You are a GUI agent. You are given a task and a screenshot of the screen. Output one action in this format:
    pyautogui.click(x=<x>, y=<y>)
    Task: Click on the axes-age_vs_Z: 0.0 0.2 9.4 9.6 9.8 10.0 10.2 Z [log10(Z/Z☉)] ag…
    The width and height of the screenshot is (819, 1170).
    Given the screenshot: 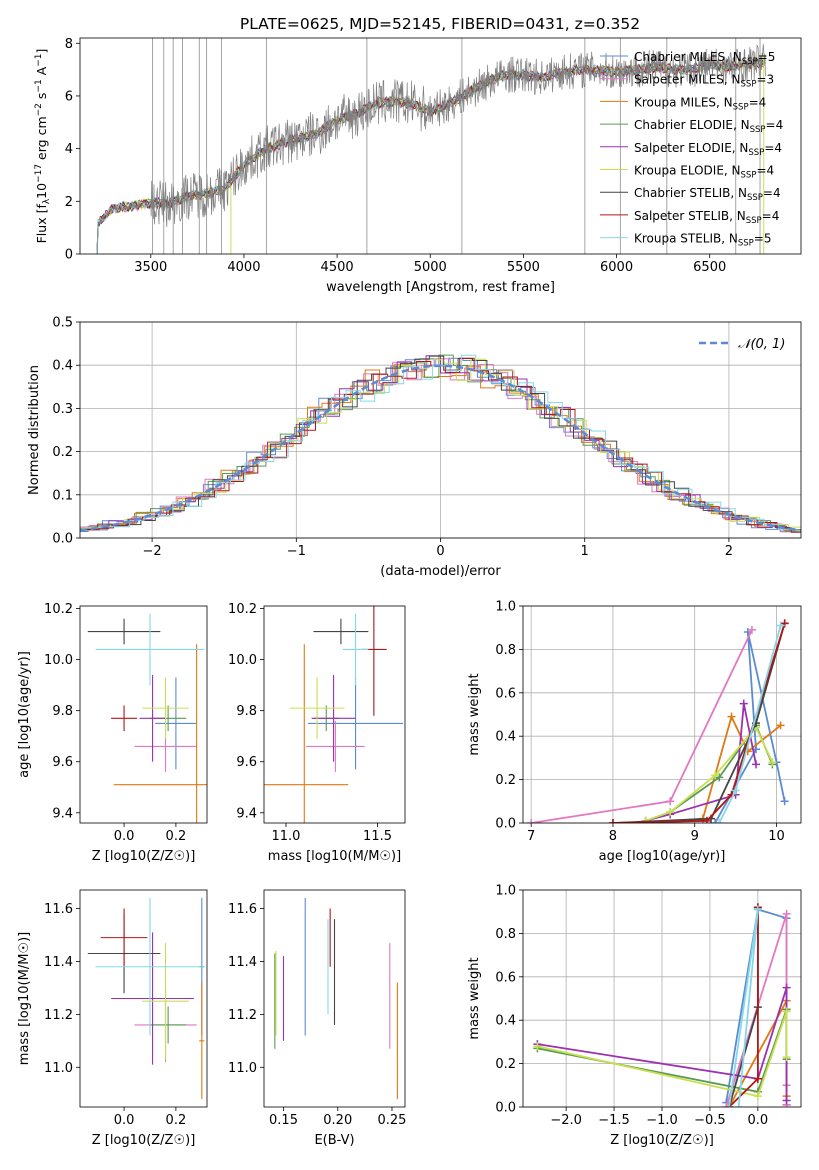 What is the action you would take?
    pyautogui.click(x=112, y=733)
    